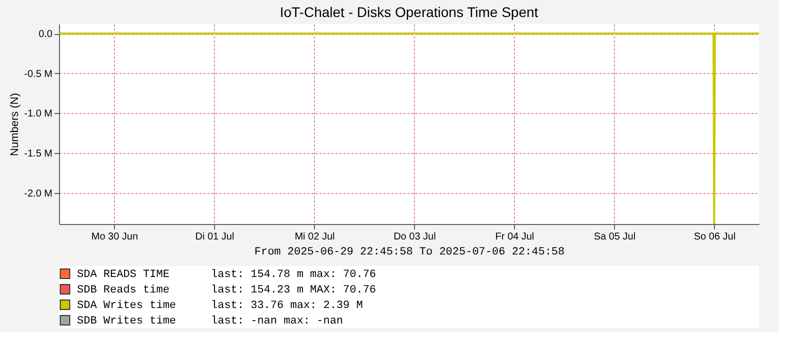  Describe the element at coordinates (38, 154) in the screenshot. I see `y-tick-label: -1.5 M` at that location.